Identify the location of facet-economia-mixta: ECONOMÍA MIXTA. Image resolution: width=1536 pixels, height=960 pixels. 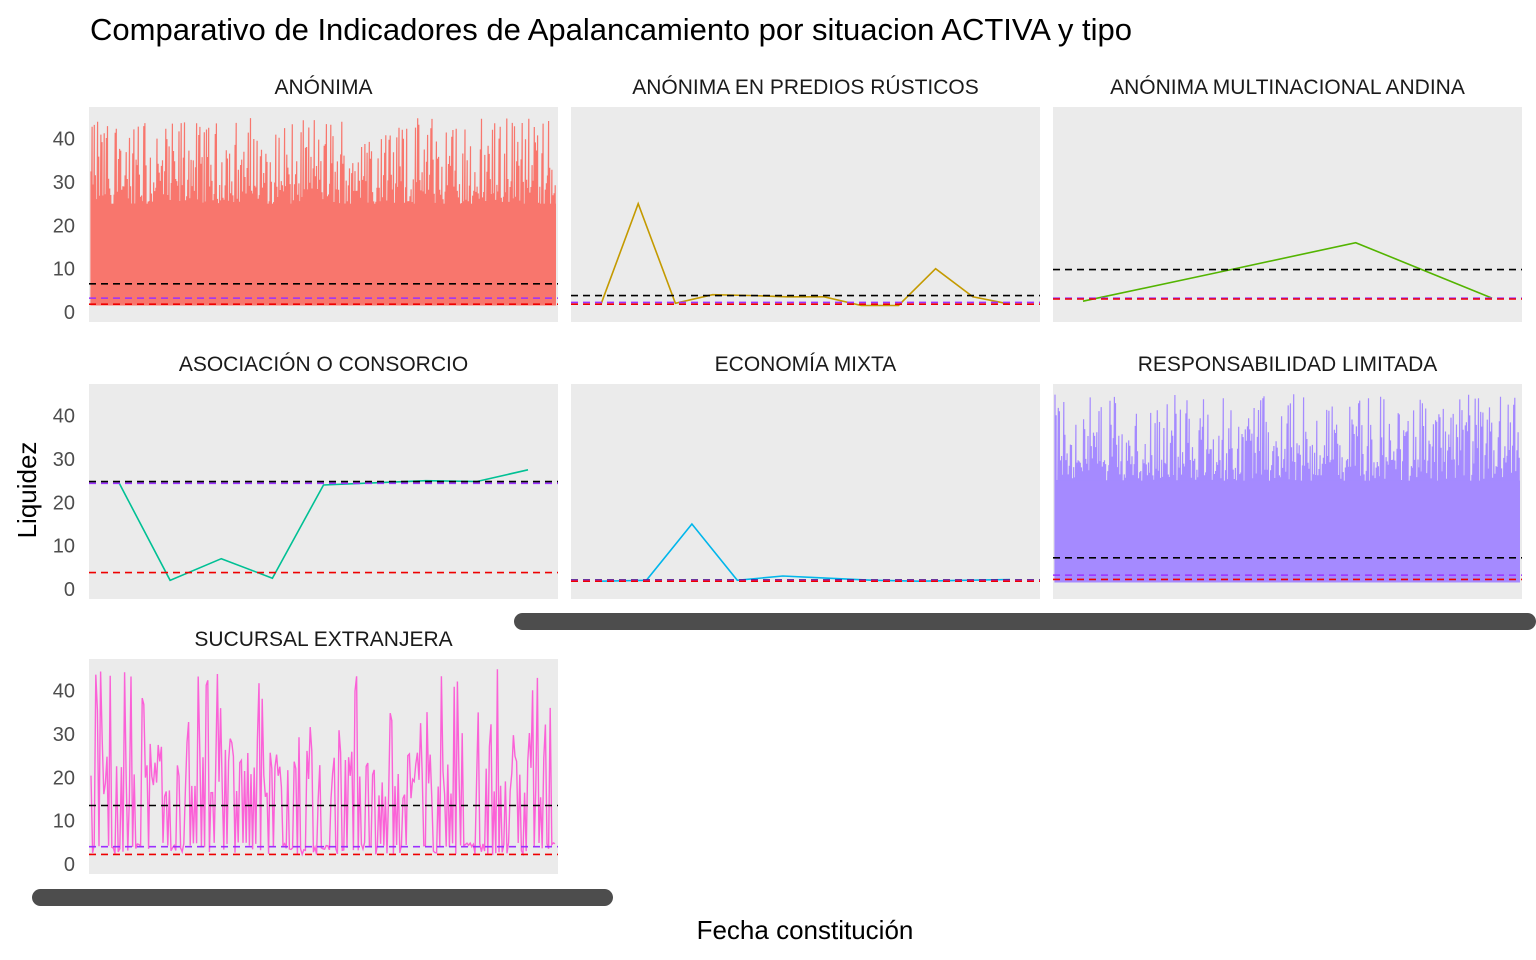
(805, 476).